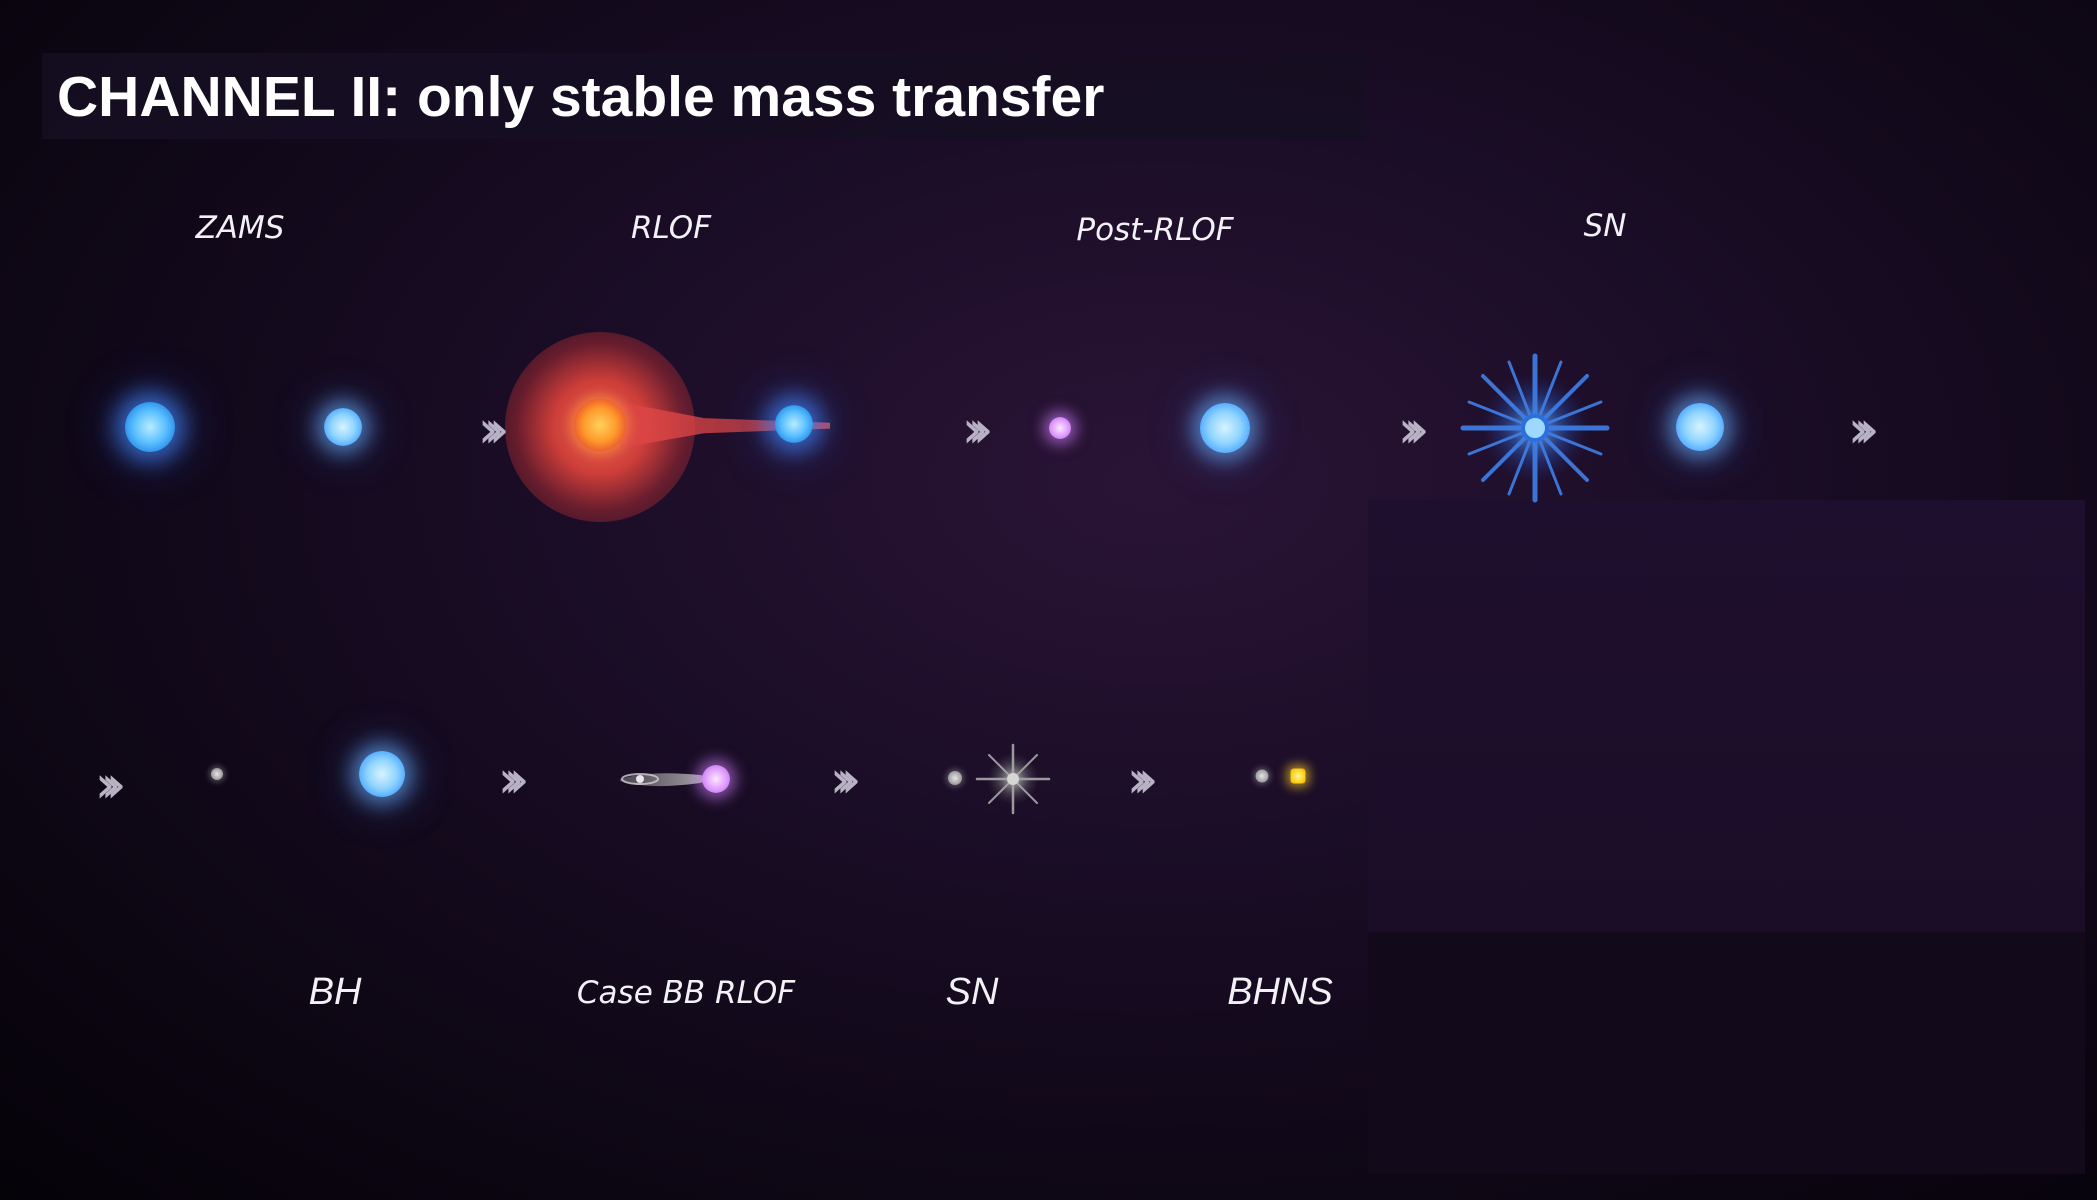  I want to click on accretor-star-rlof, so click(794, 424).